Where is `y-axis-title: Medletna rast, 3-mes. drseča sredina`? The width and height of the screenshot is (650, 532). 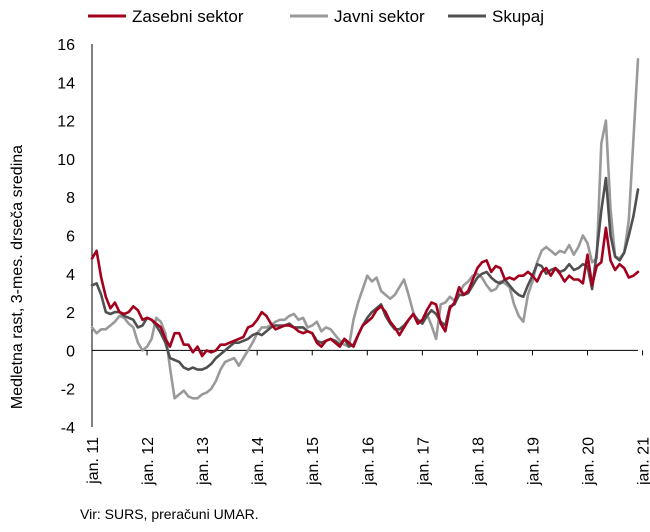 y-axis-title: Medletna rast, 3-mes. drseča sredina is located at coordinates (17, 277).